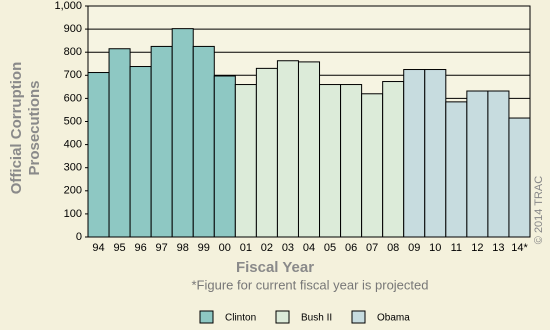 This screenshot has height=330, width=550. What do you see at coordinates (539, 210) in the screenshot?
I see `credit: © 2014 TRAC` at bounding box center [539, 210].